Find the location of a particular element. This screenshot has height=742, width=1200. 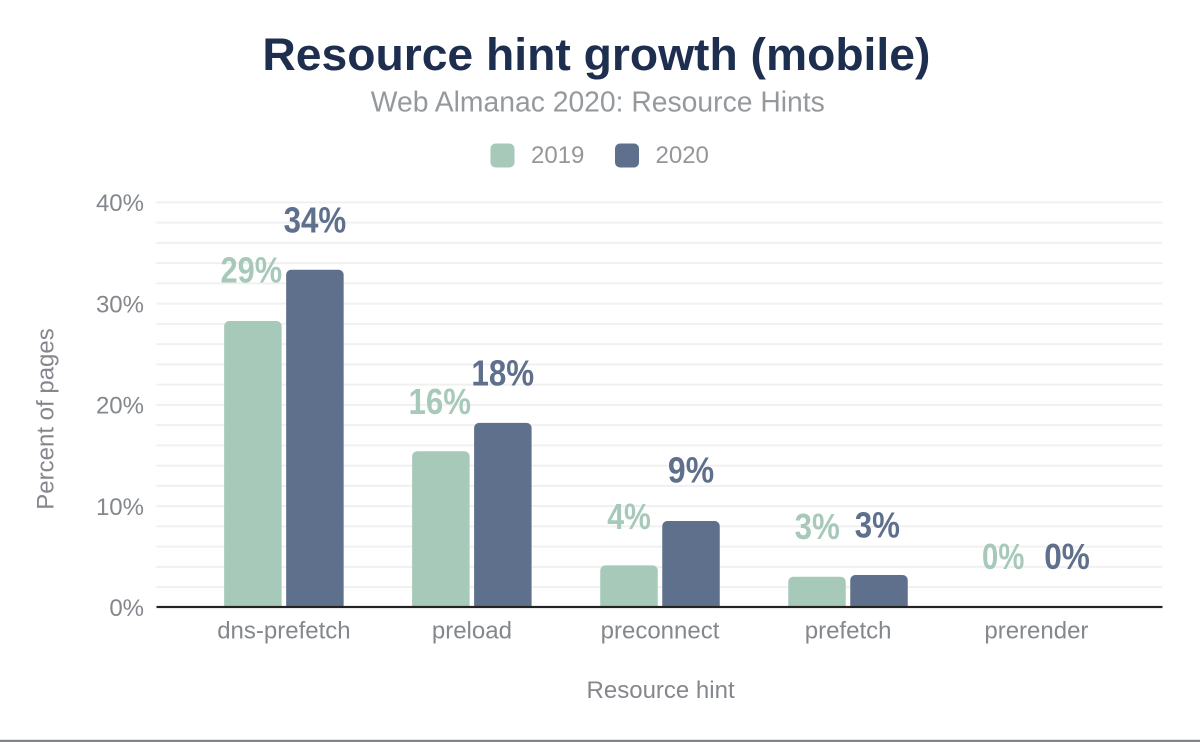

svg-text: 10% is located at coordinates (120, 507).